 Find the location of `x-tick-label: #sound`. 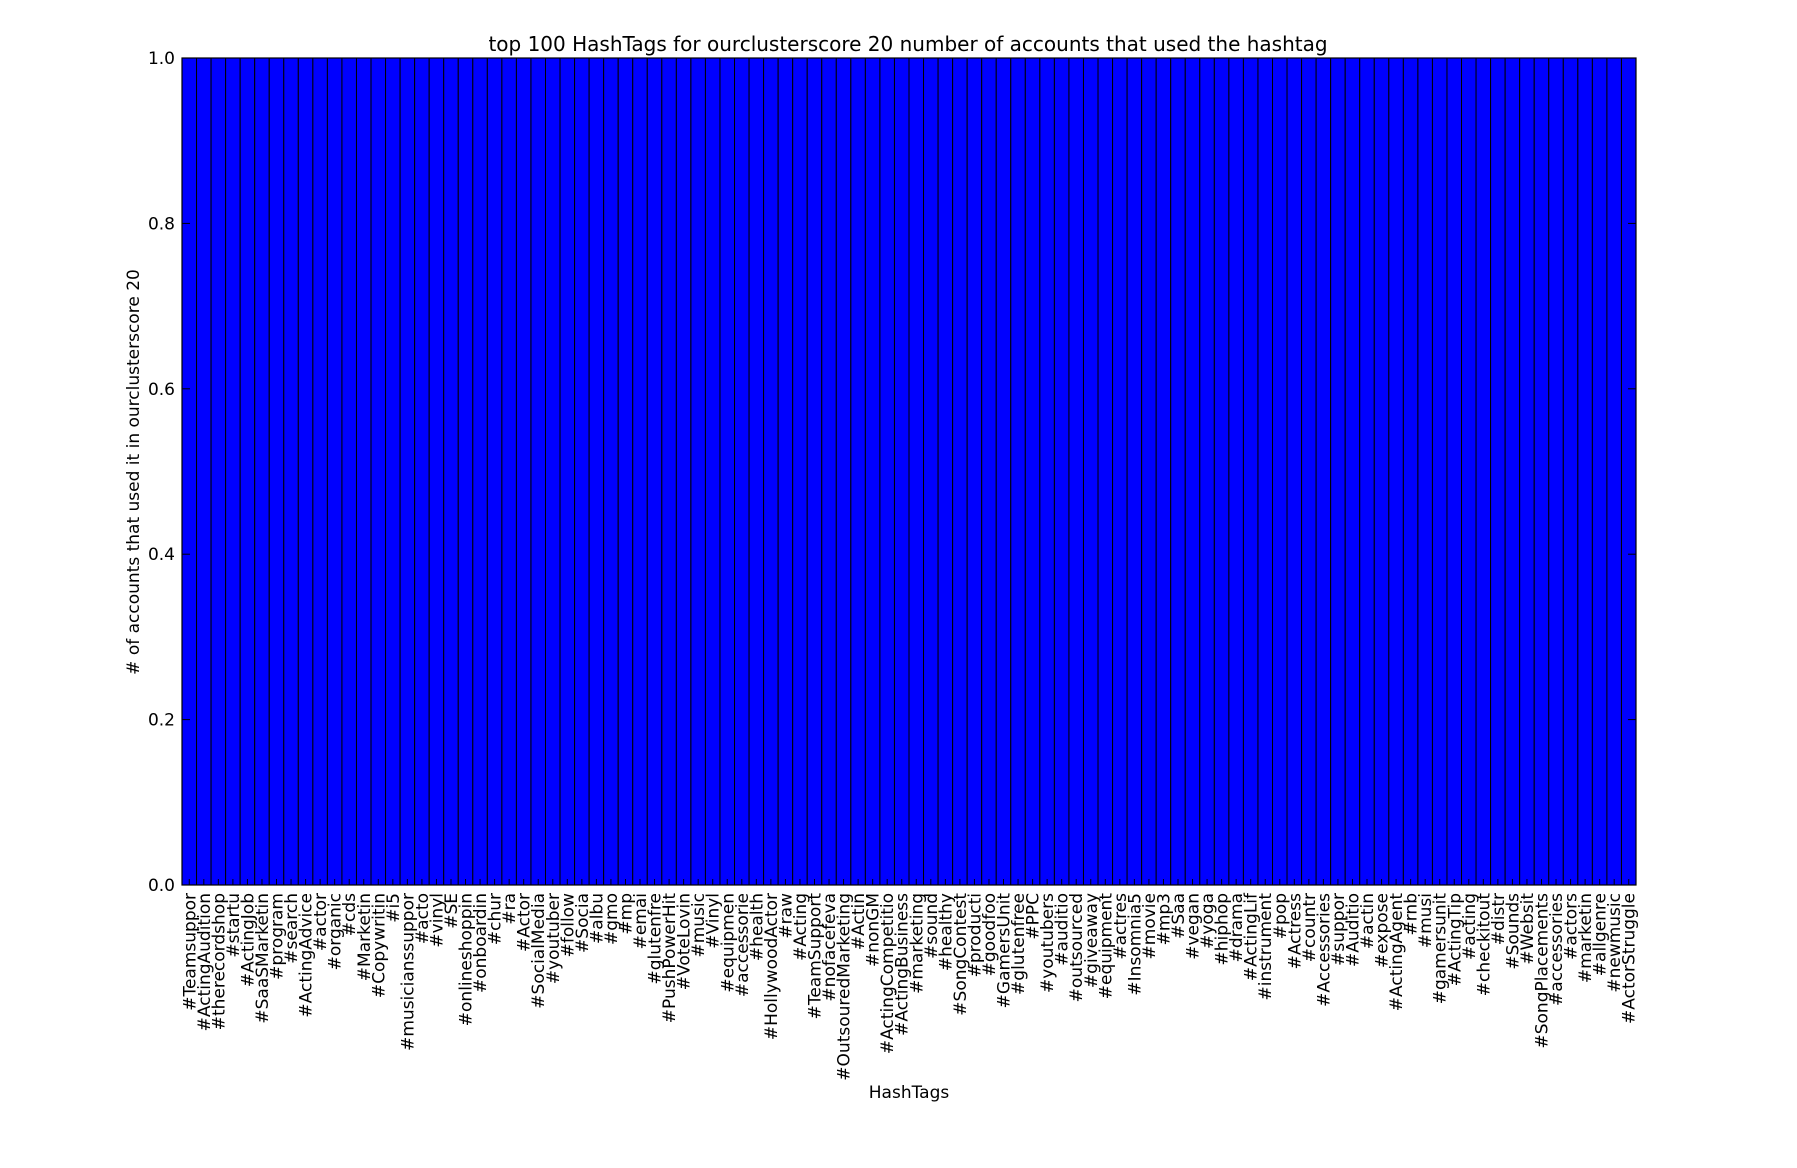

x-tick-label: #sound is located at coordinates (932, 926).